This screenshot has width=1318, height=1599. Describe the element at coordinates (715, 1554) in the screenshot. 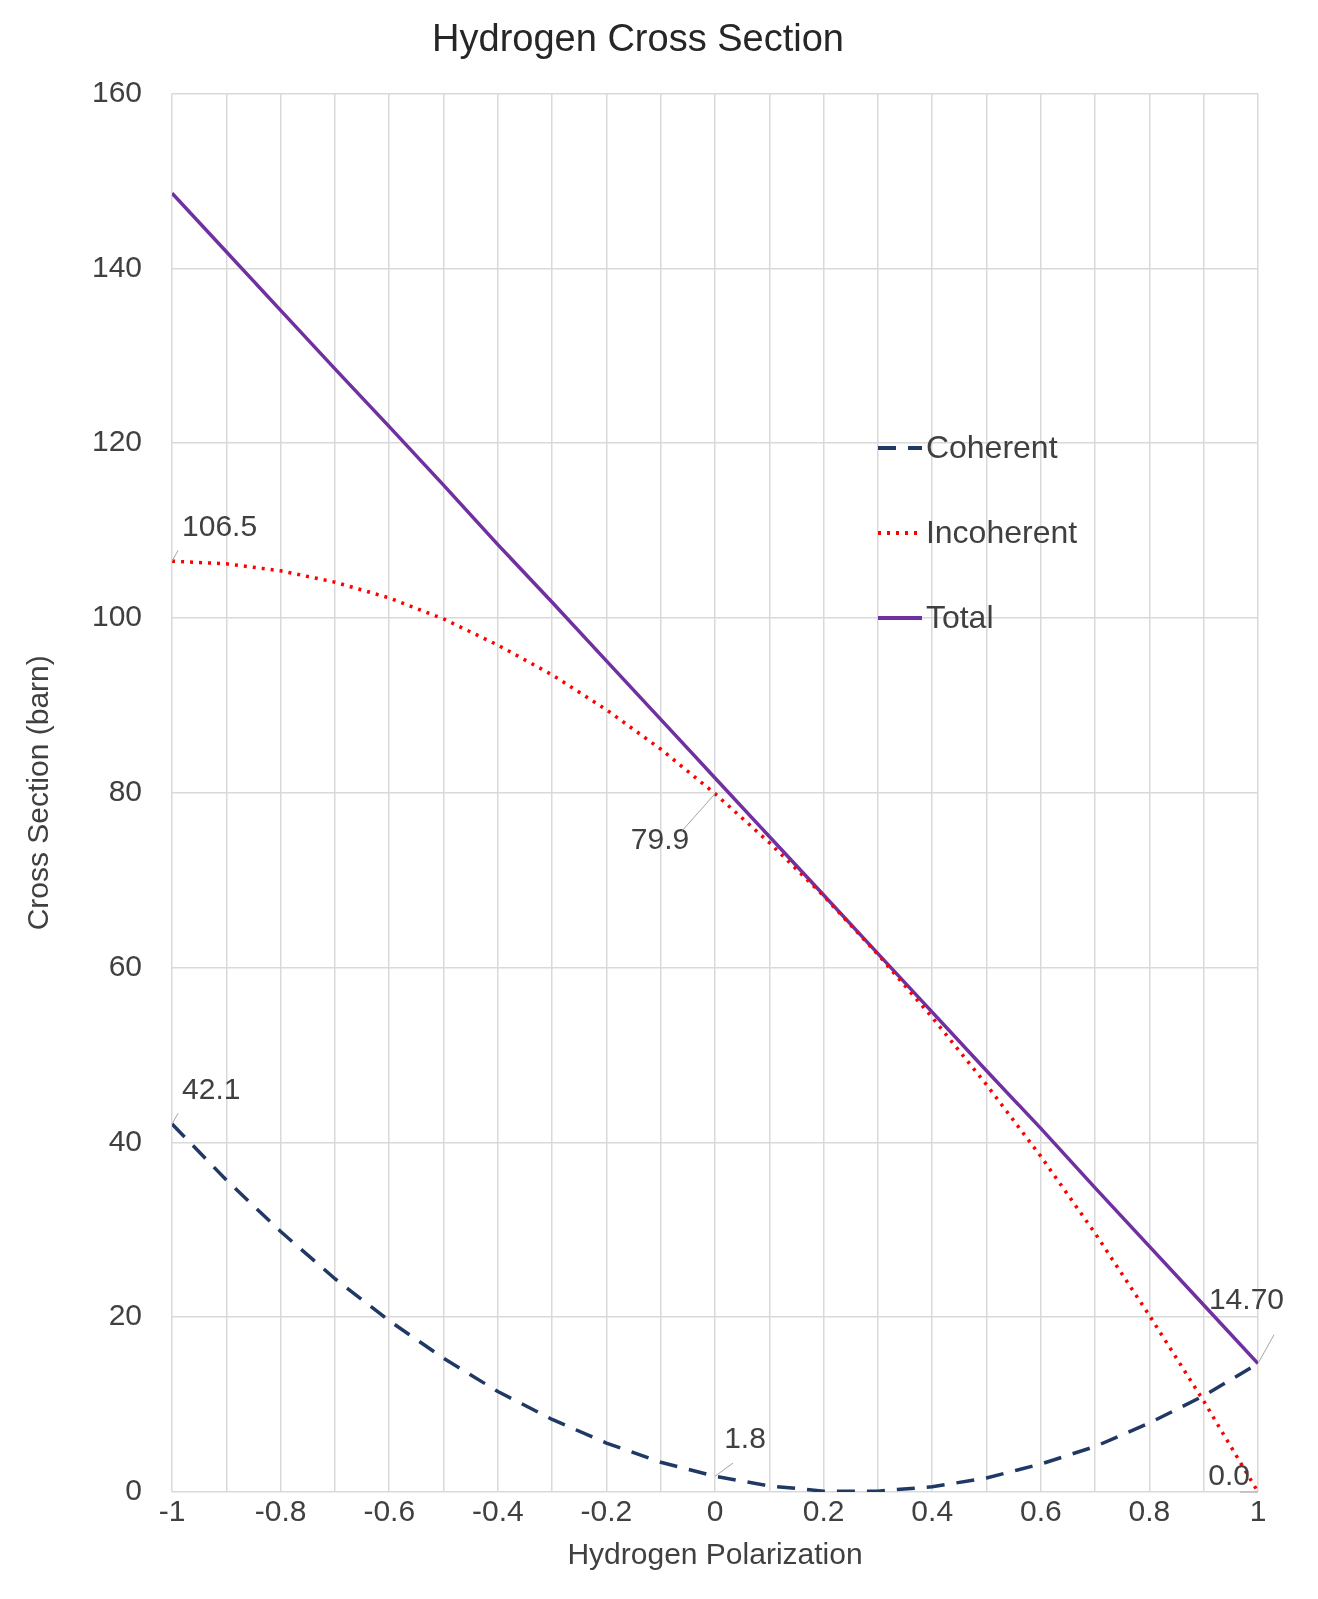

I see `x-axis-title: Hydrogen Polarization` at that location.